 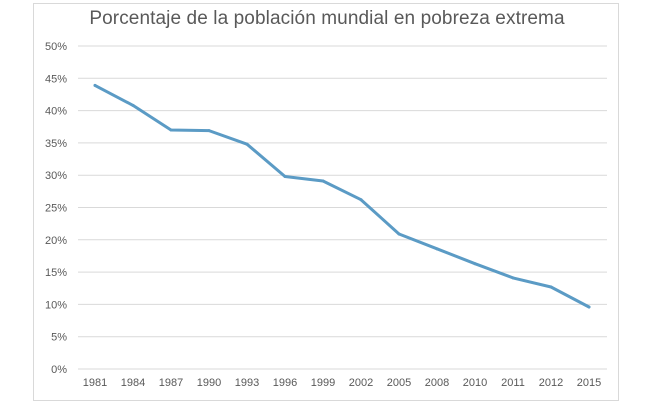 I want to click on x-tick-label-2012: 2012, so click(x=551, y=383).